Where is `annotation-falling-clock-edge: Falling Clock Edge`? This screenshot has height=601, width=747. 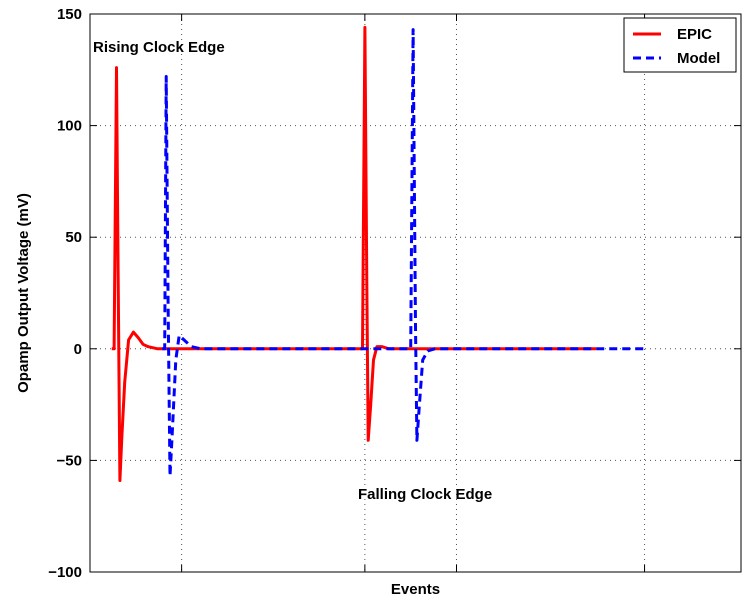 annotation-falling-clock-edge: Falling Clock Edge is located at coordinates (425, 494).